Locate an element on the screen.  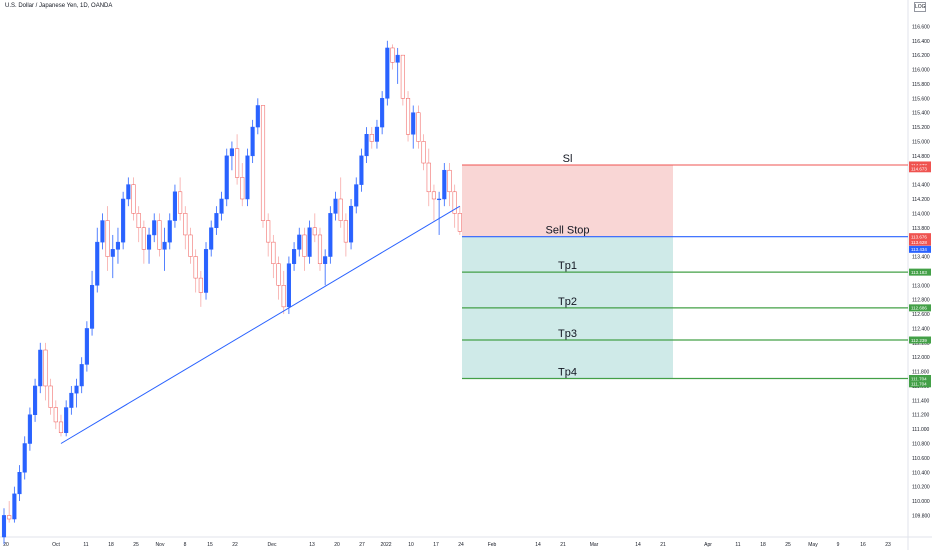
y-tick-label: 115.600 is located at coordinates (921, 99).